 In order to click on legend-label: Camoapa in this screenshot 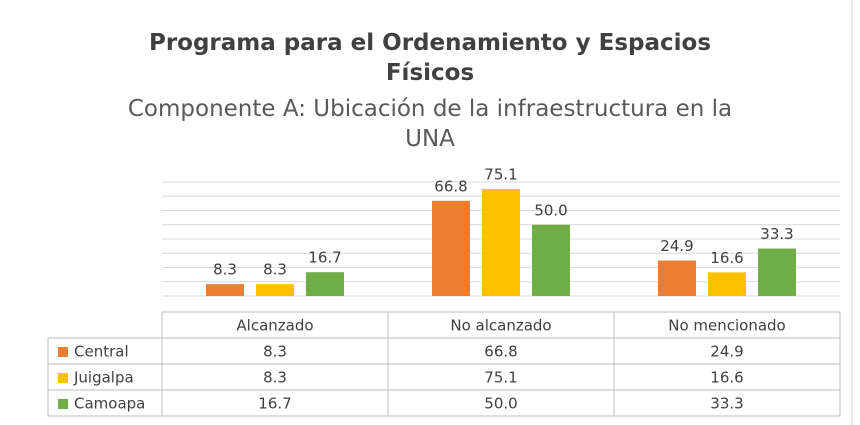, I will do `click(109, 404)`.